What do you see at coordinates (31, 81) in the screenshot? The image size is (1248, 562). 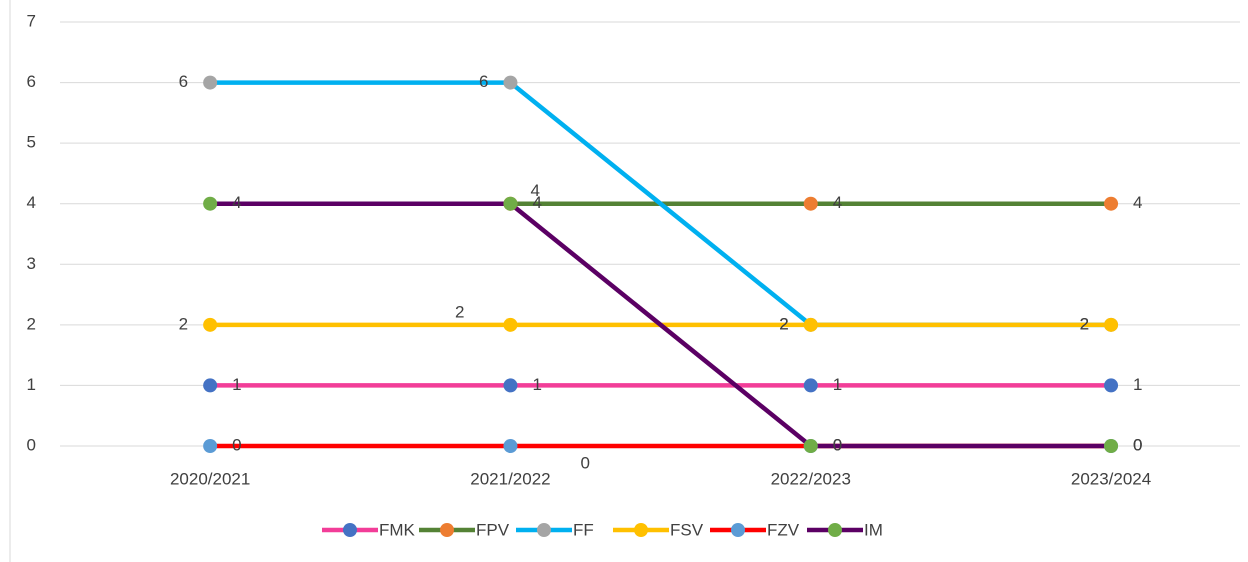 I see `y-tick-label: 6` at bounding box center [31, 81].